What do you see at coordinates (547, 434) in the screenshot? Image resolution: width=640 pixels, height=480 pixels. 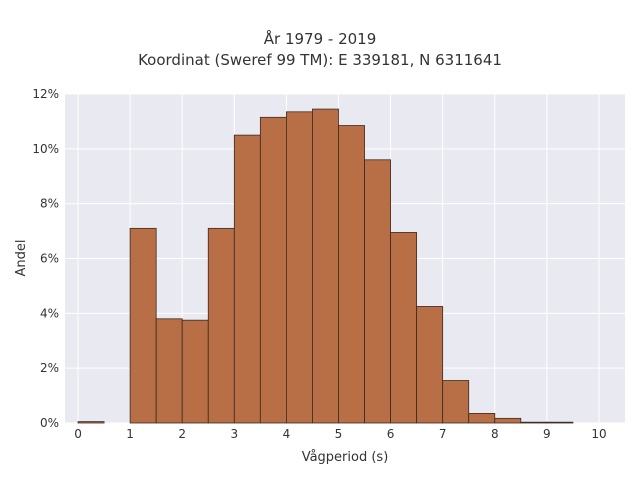 I see `x-tick-label: 9` at bounding box center [547, 434].